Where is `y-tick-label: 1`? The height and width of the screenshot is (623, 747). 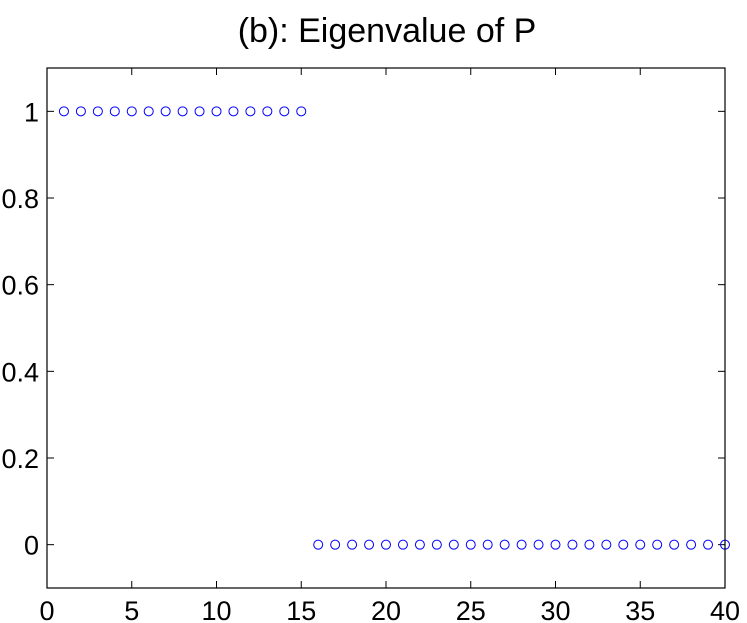
y-tick-label: 1 is located at coordinates (31, 112).